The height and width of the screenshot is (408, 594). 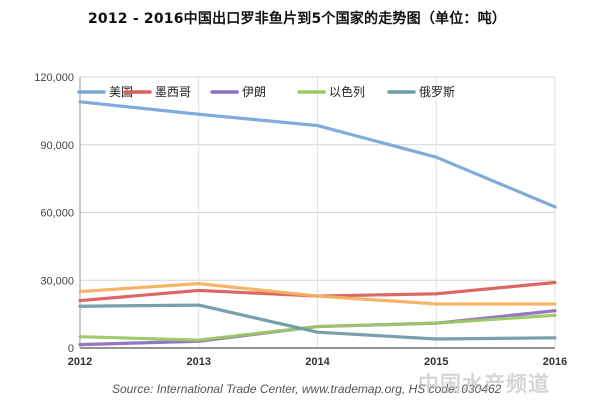 I want to click on legend-label: 美国, so click(x=121, y=92).